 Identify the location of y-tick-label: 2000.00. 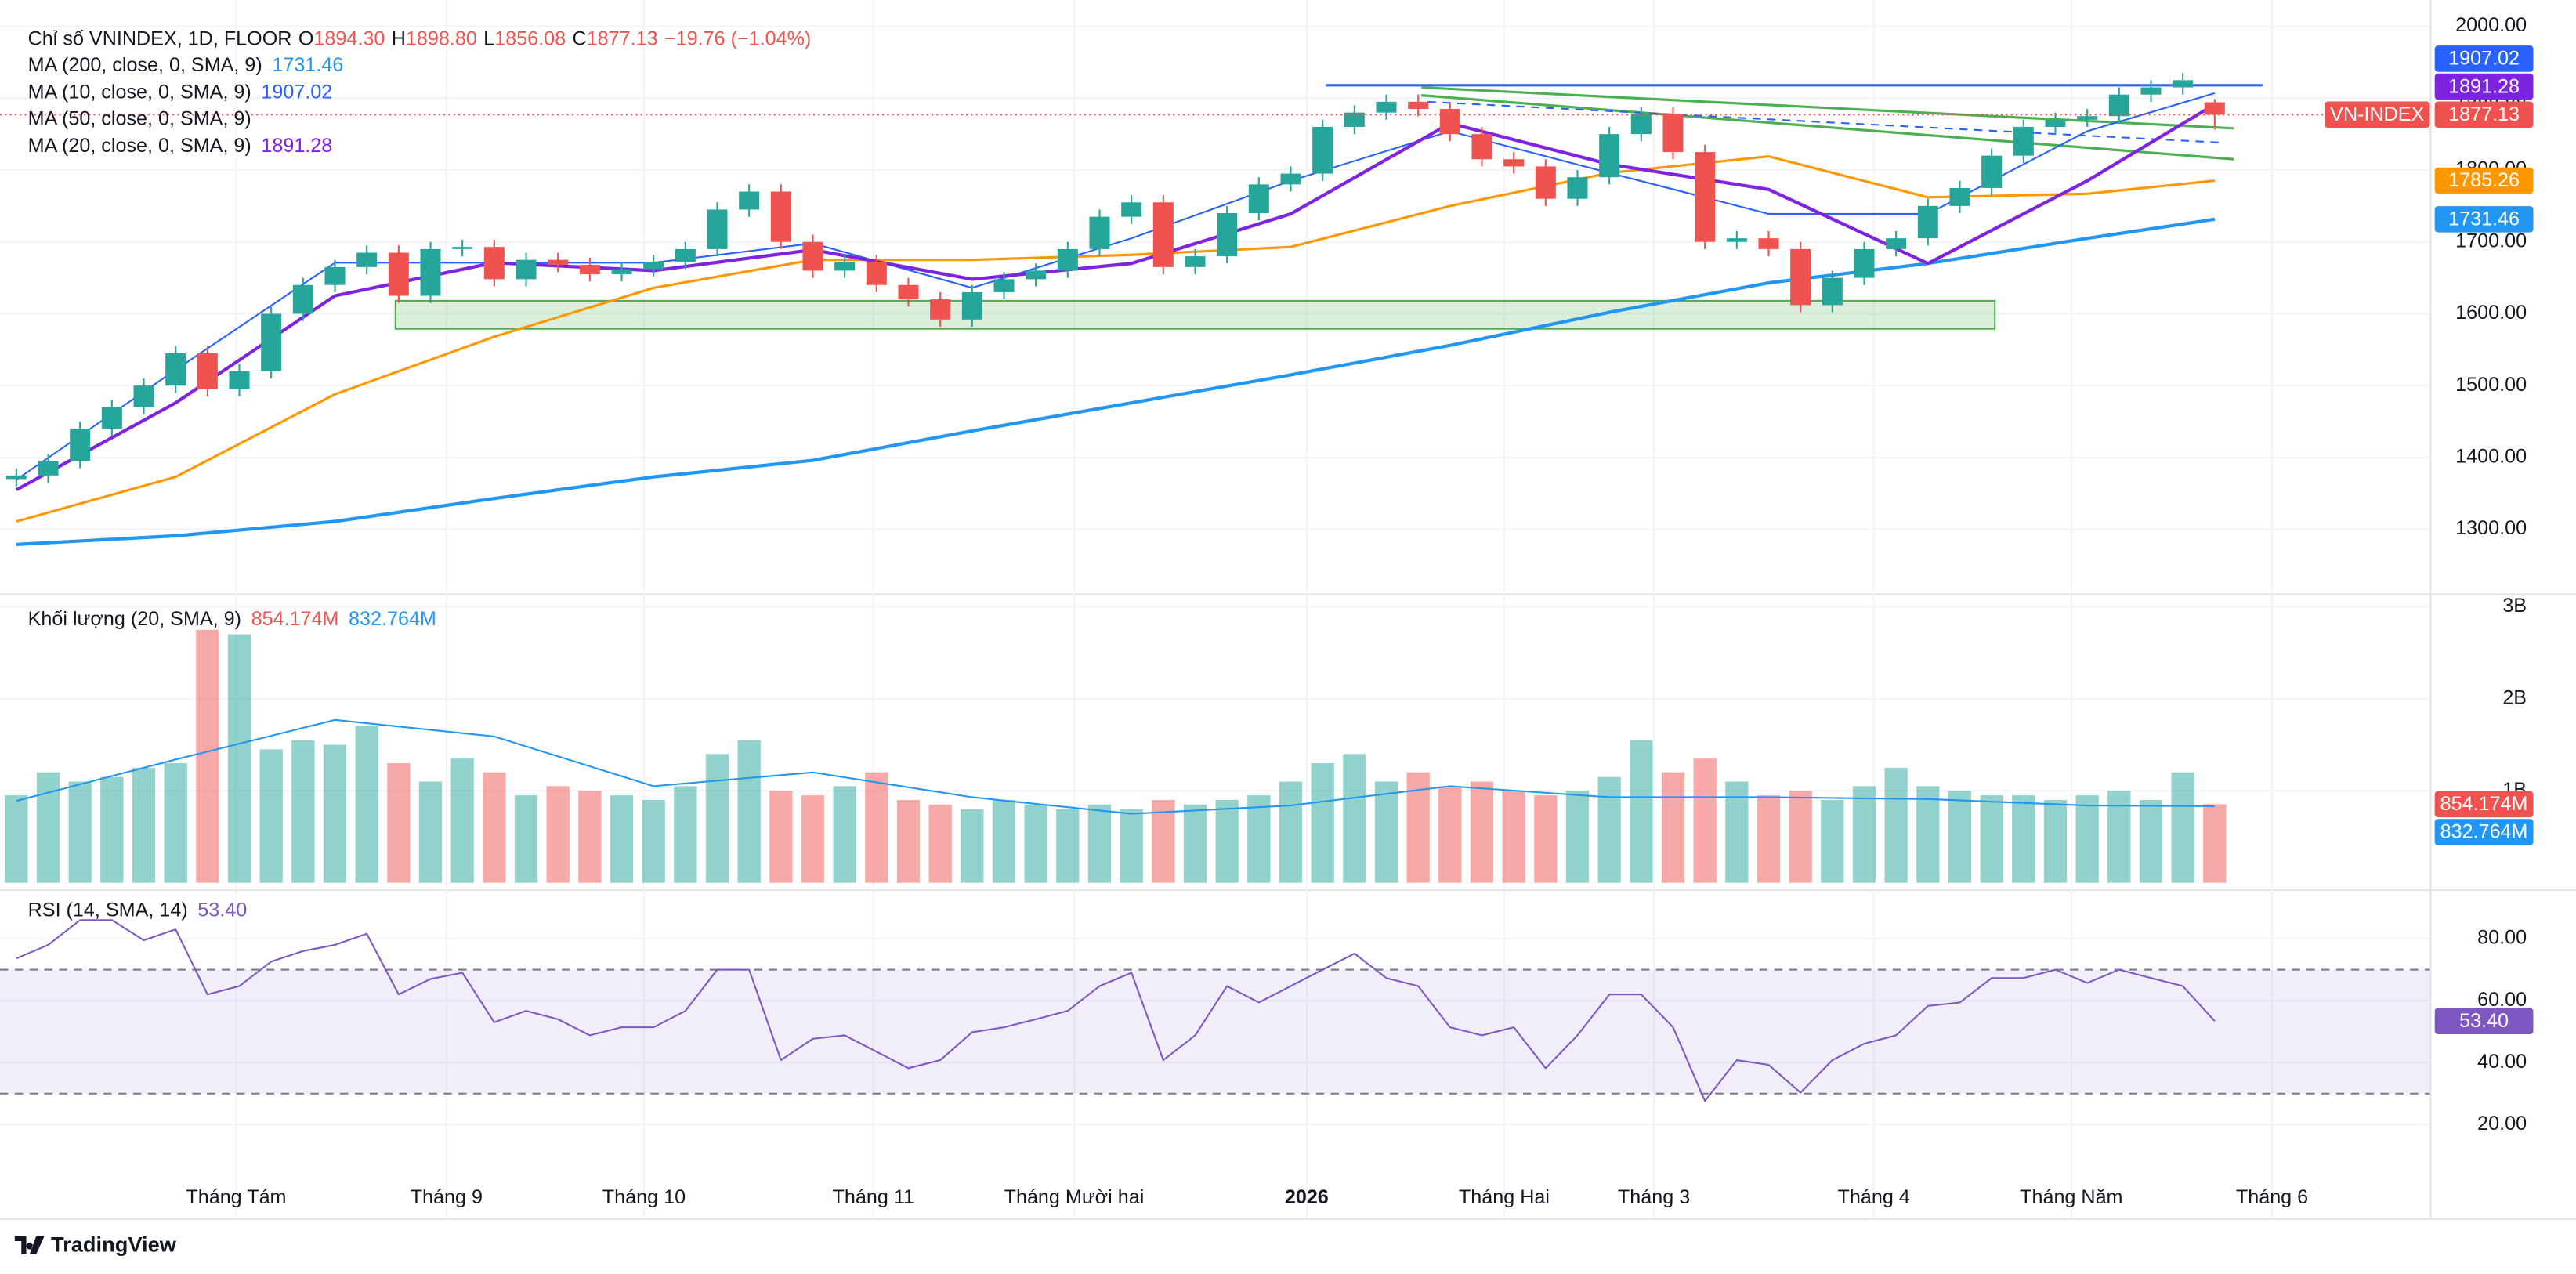
(2491, 25).